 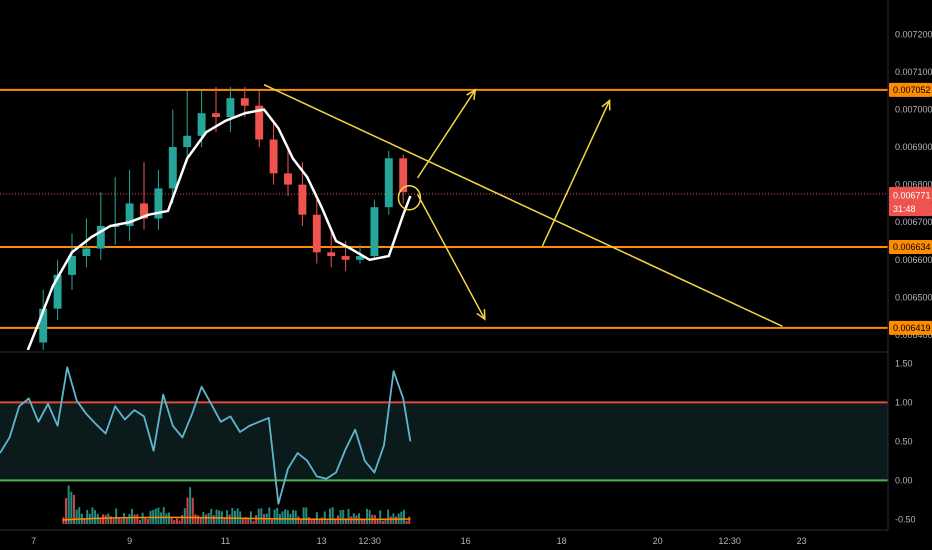 What do you see at coordinates (913, 335) in the screenshot?
I see `price-tick-label: 0.006400` at bounding box center [913, 335].